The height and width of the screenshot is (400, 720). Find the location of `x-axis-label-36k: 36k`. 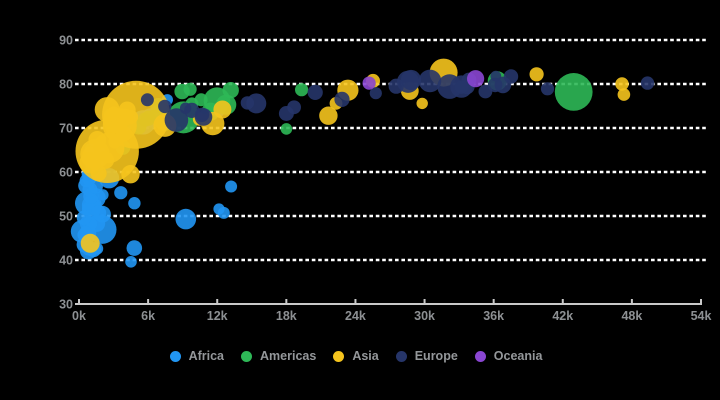

x-axis-label-36k: 36k is located at coordinates (493, 316).